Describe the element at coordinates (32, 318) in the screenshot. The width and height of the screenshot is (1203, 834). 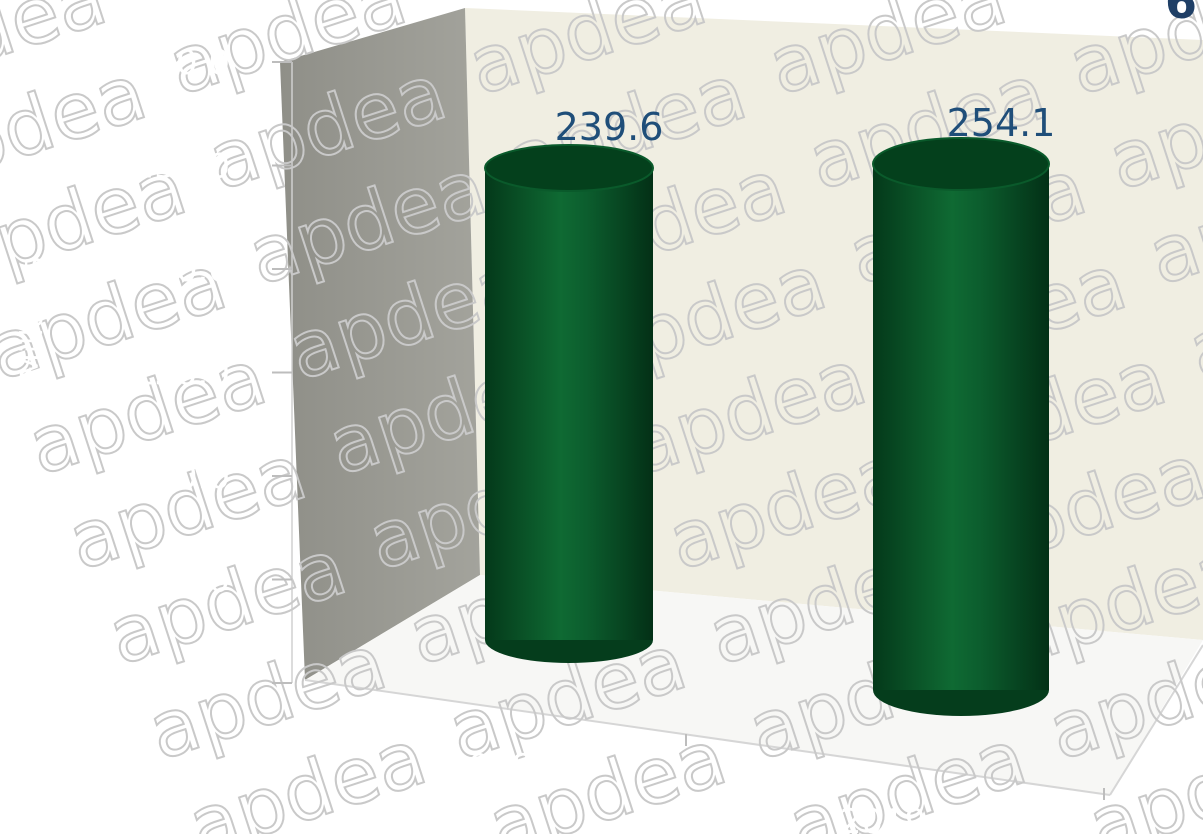
I see `y-axis-title: Millones` at that location.